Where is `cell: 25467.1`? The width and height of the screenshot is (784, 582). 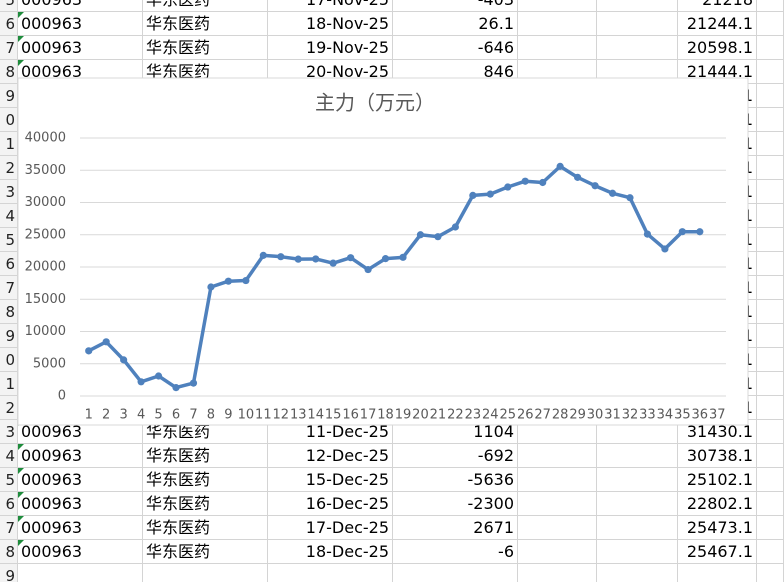 cell: 25467.1 is located at coordinates (717, 552).